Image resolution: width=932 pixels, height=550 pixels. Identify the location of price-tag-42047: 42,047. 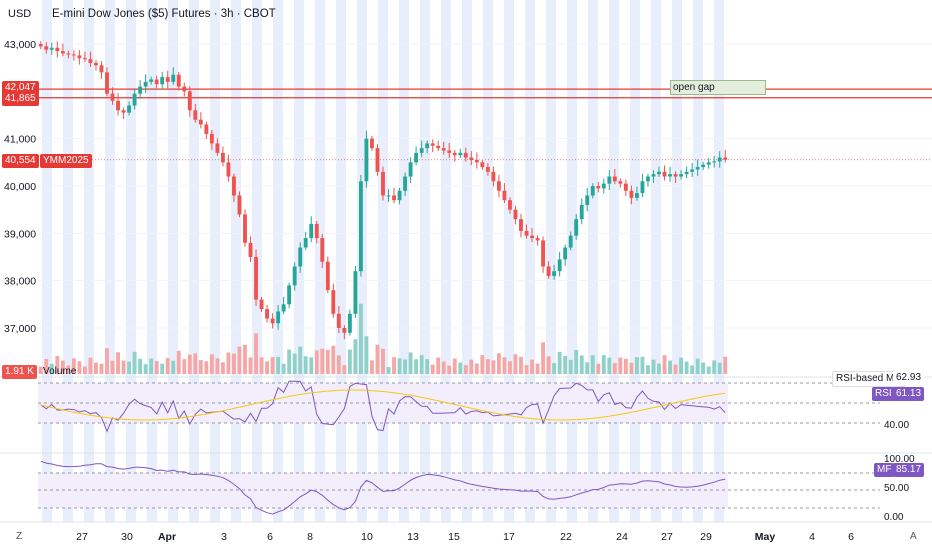
(20, 88).